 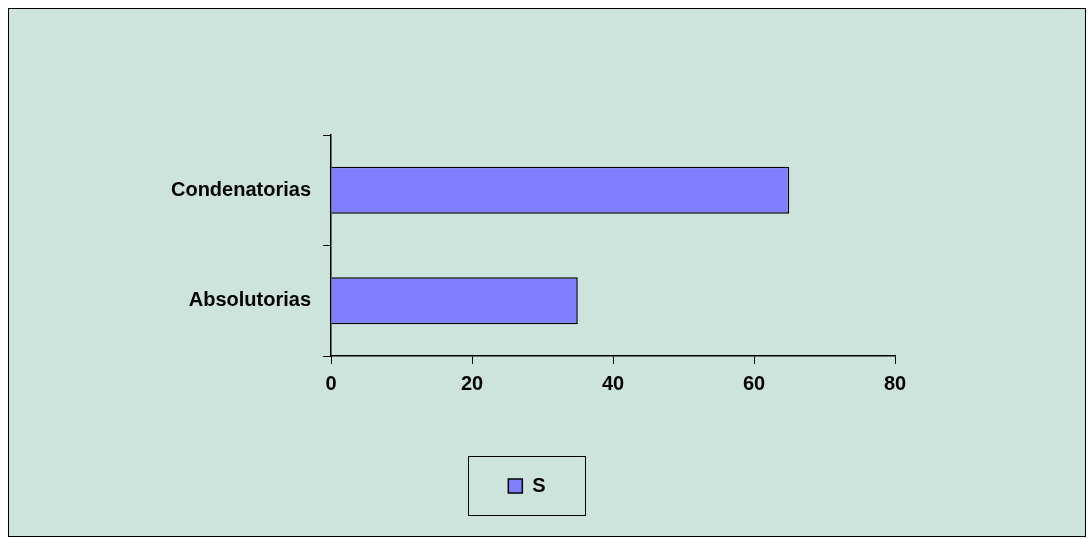 I want to click on x-tick-label: 20, so click(x=472, y=382).